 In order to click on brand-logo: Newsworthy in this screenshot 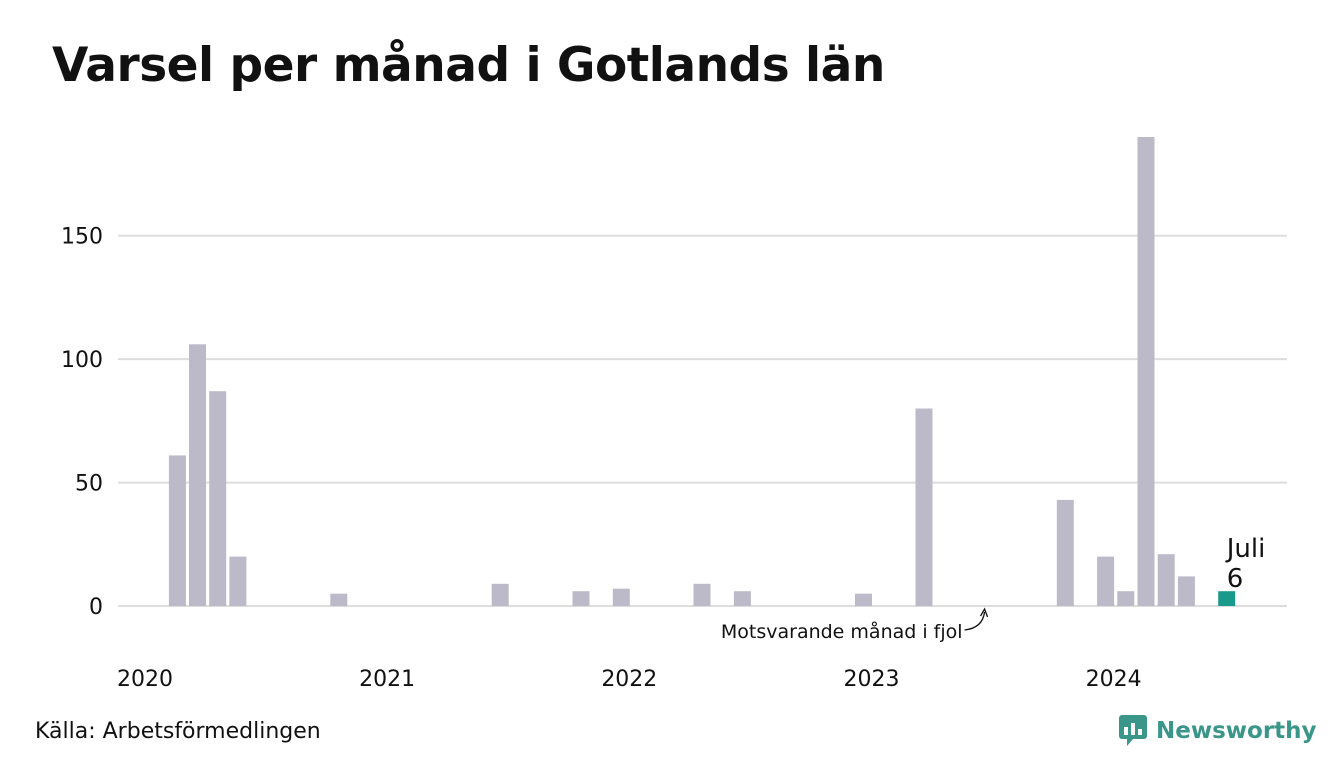, I will do `click(1217, 731)`.